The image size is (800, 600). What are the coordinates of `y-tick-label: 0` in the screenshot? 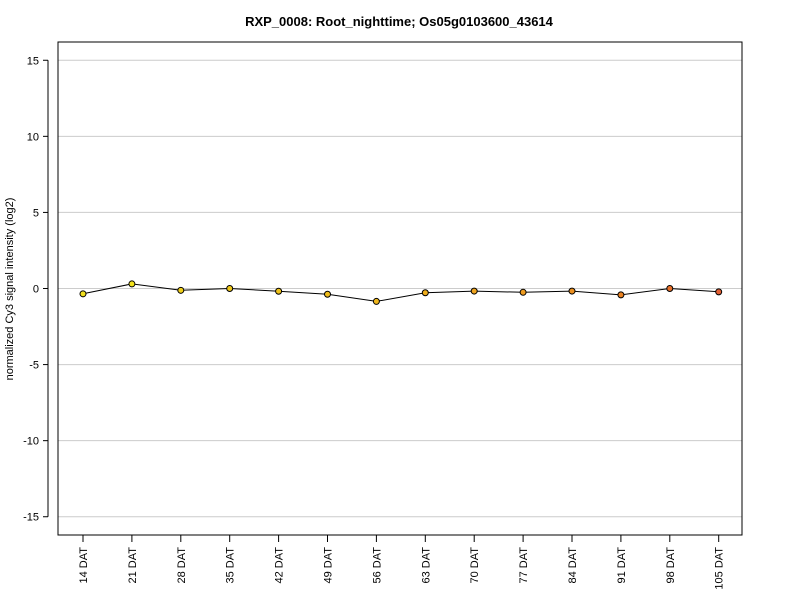 It's located at (36, 290).